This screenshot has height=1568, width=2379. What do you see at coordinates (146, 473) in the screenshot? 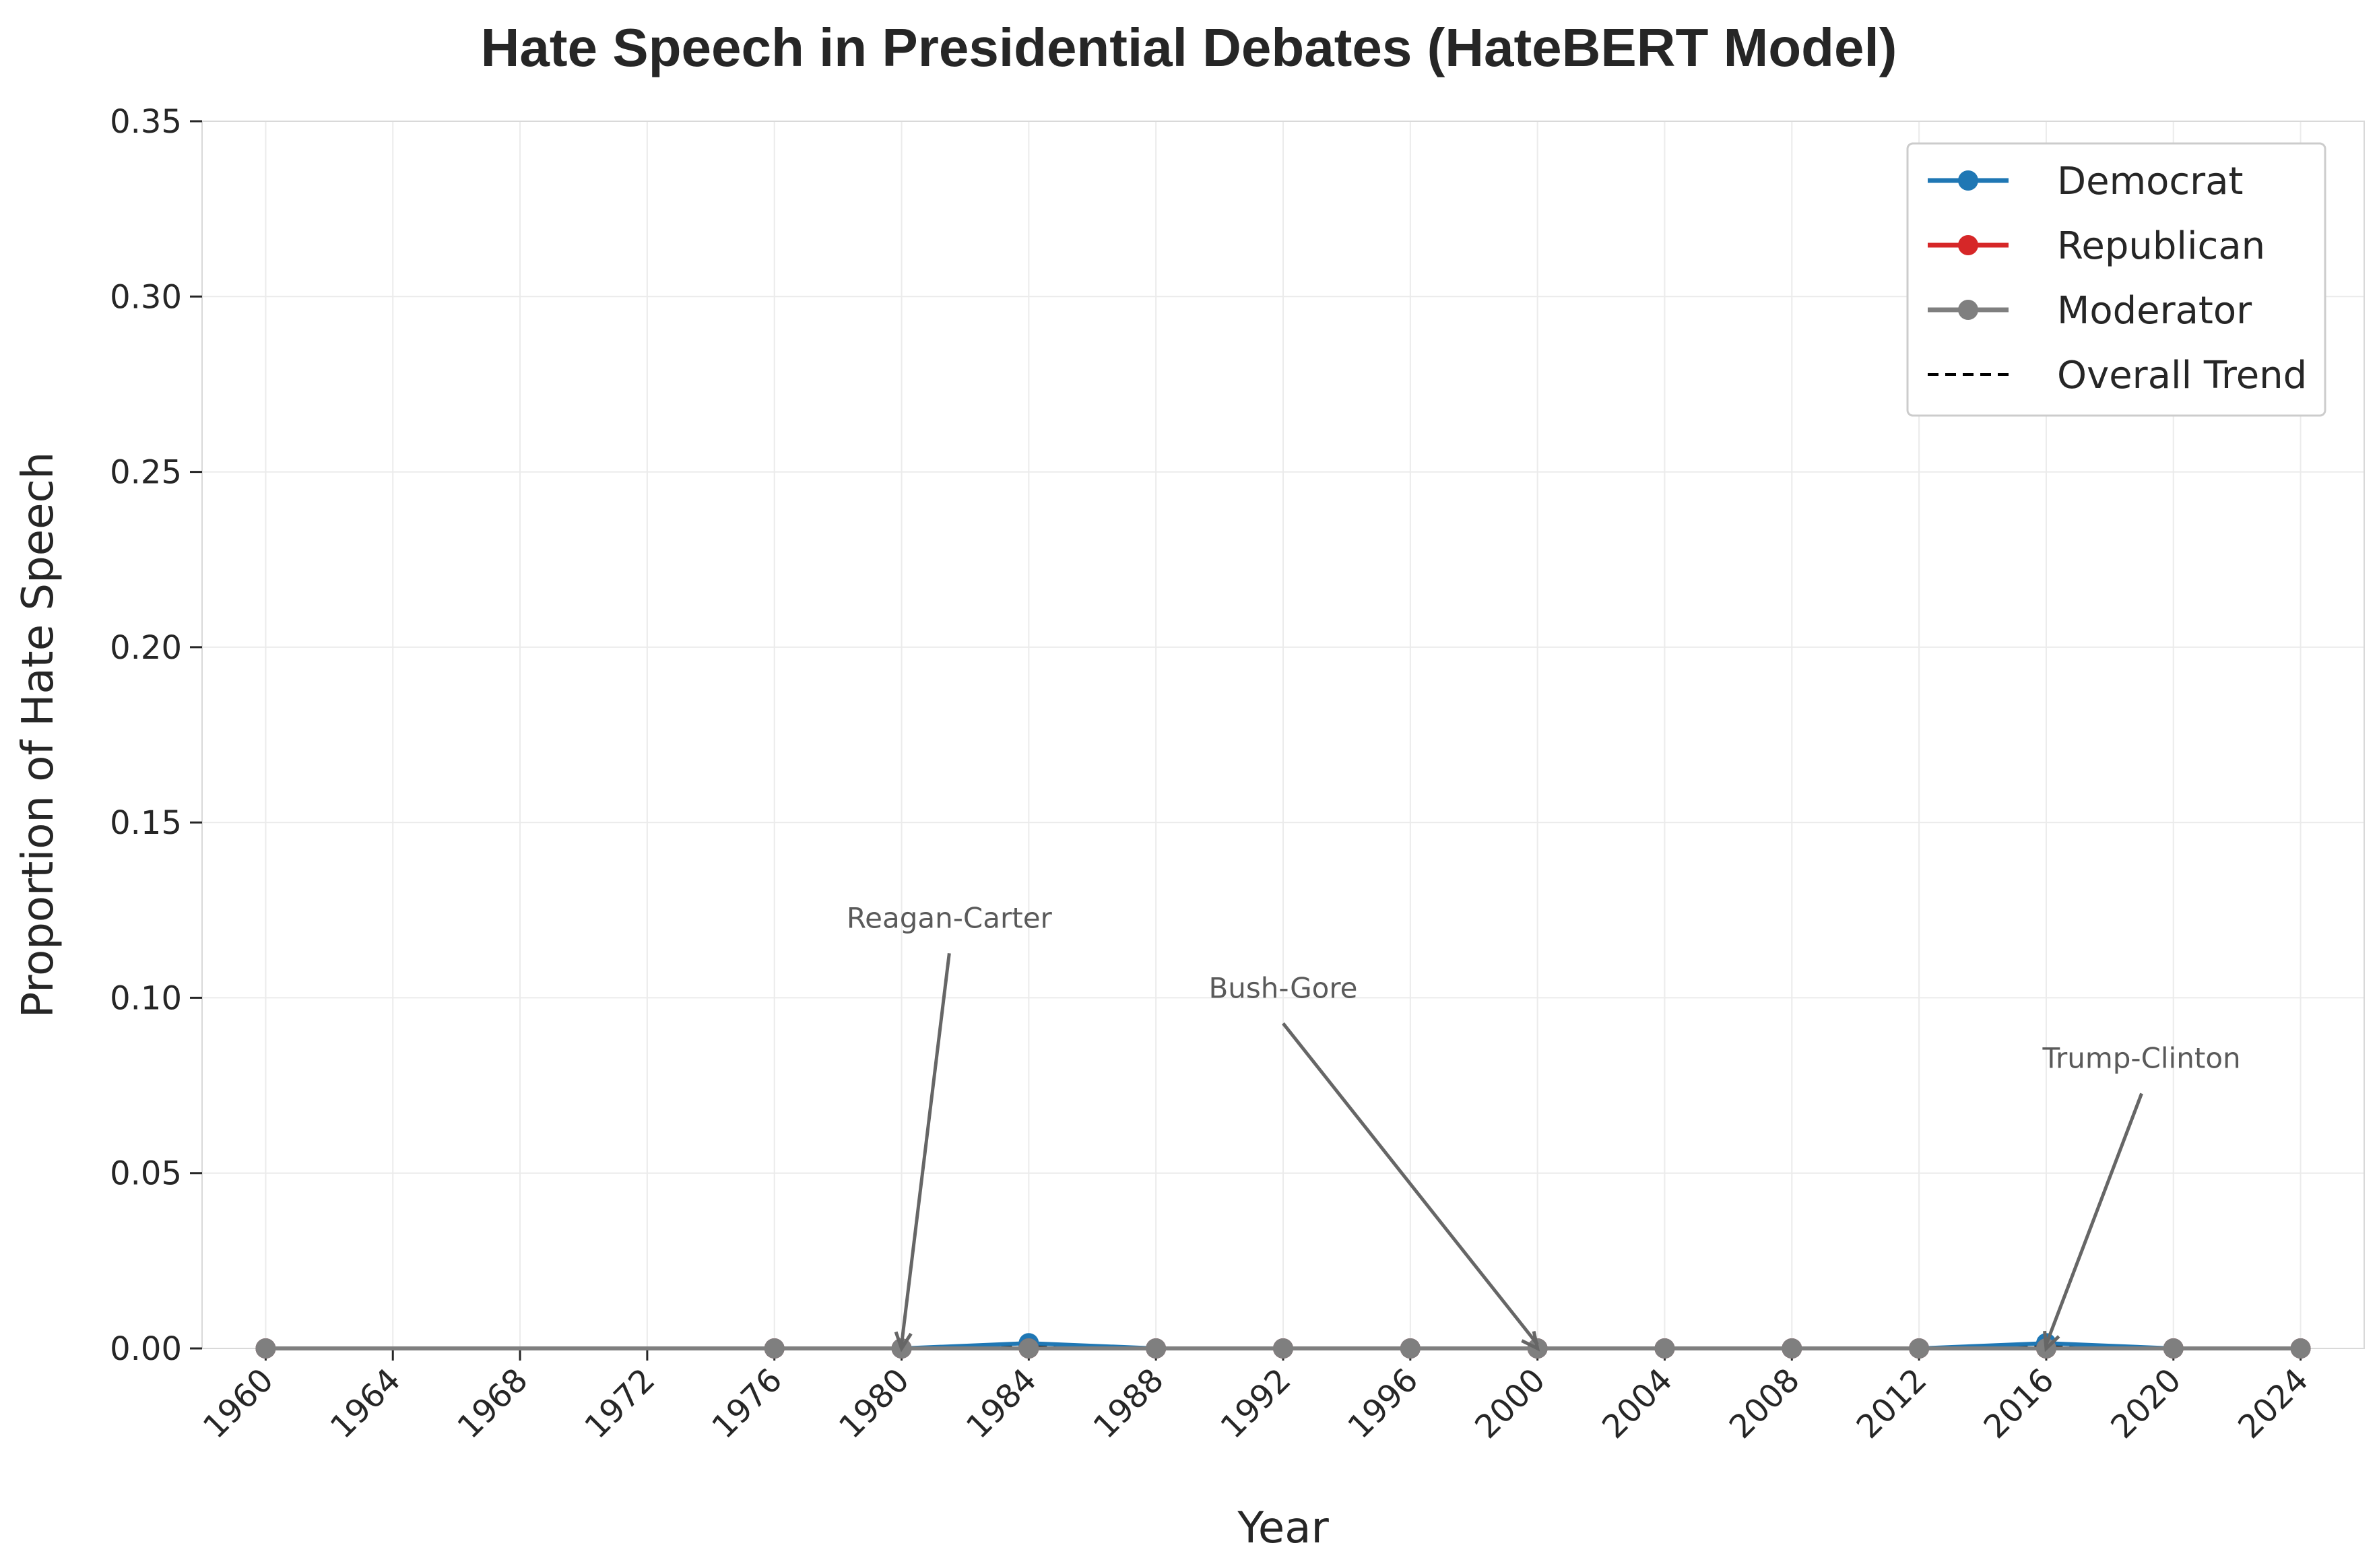
I see `y-tick-label: 0.25` at bounding box center [146, 473].